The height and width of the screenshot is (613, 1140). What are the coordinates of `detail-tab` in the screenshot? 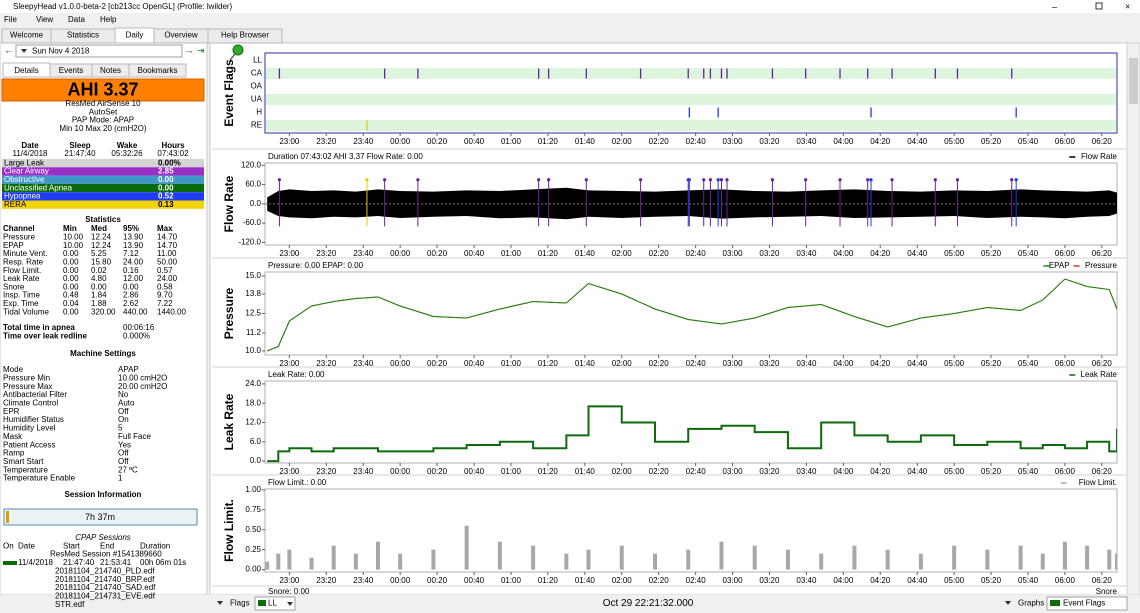 It's located at (157, 70).